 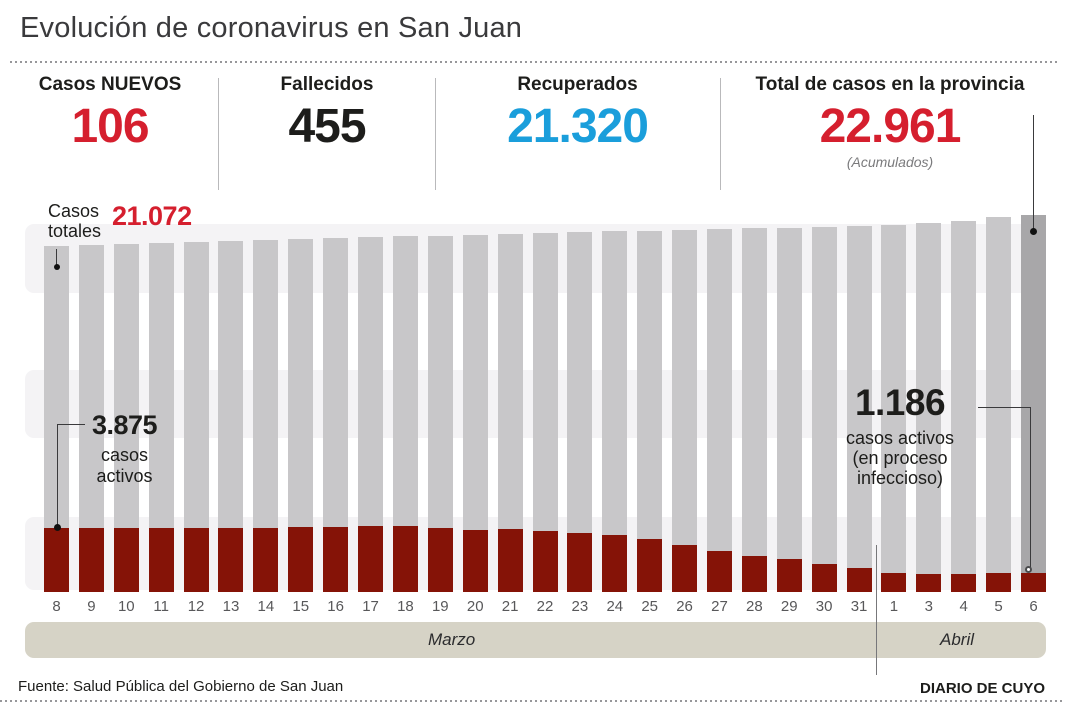 I want to click on callout-casos-totales-value: 21.072, so click(x=152, y=216).